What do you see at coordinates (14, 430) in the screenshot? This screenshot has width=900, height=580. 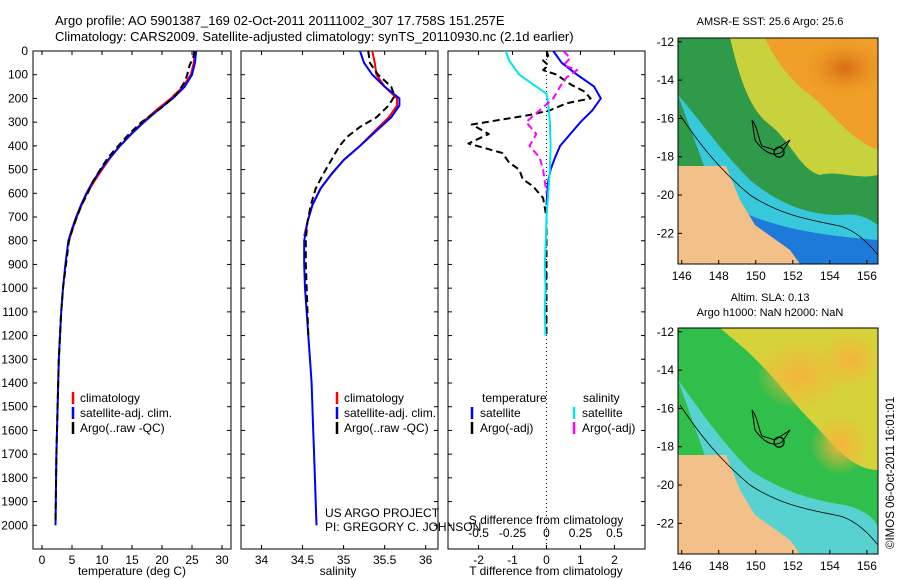 I see `depth-tick-label: 1600` at bounding box center [14, 430].